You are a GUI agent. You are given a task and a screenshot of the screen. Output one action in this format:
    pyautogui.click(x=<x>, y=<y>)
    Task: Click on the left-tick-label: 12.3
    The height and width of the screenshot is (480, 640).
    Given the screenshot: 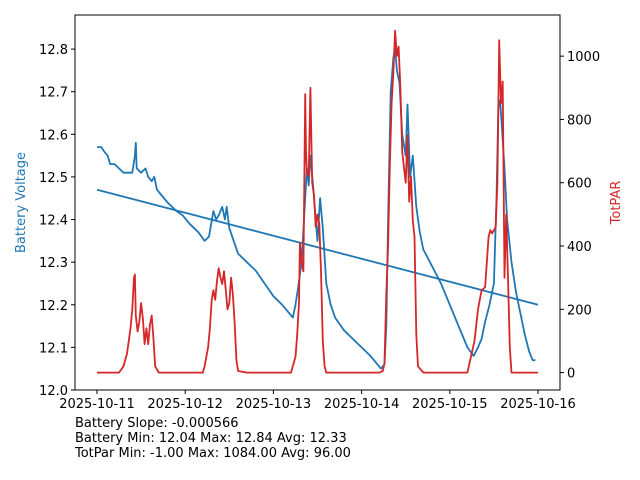 What is the action you would take?
    pyautogui.click(x=53, y=263)
    